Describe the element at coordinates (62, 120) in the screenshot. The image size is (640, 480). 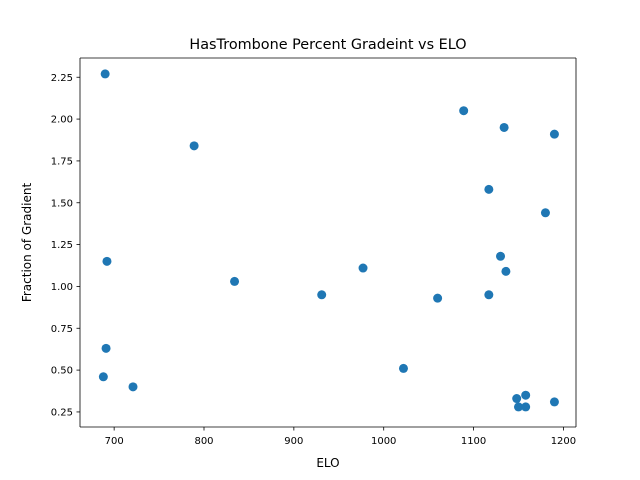
I see `y-tick-label: 2.00` at that location.